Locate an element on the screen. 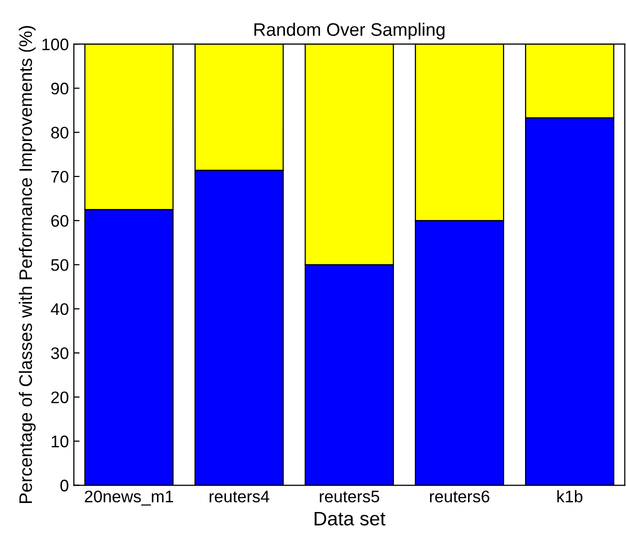 Image resolution: width=626 pixels, height=538 pixels. x-tick-label: reuters4 is located at coordinates (240, 496).